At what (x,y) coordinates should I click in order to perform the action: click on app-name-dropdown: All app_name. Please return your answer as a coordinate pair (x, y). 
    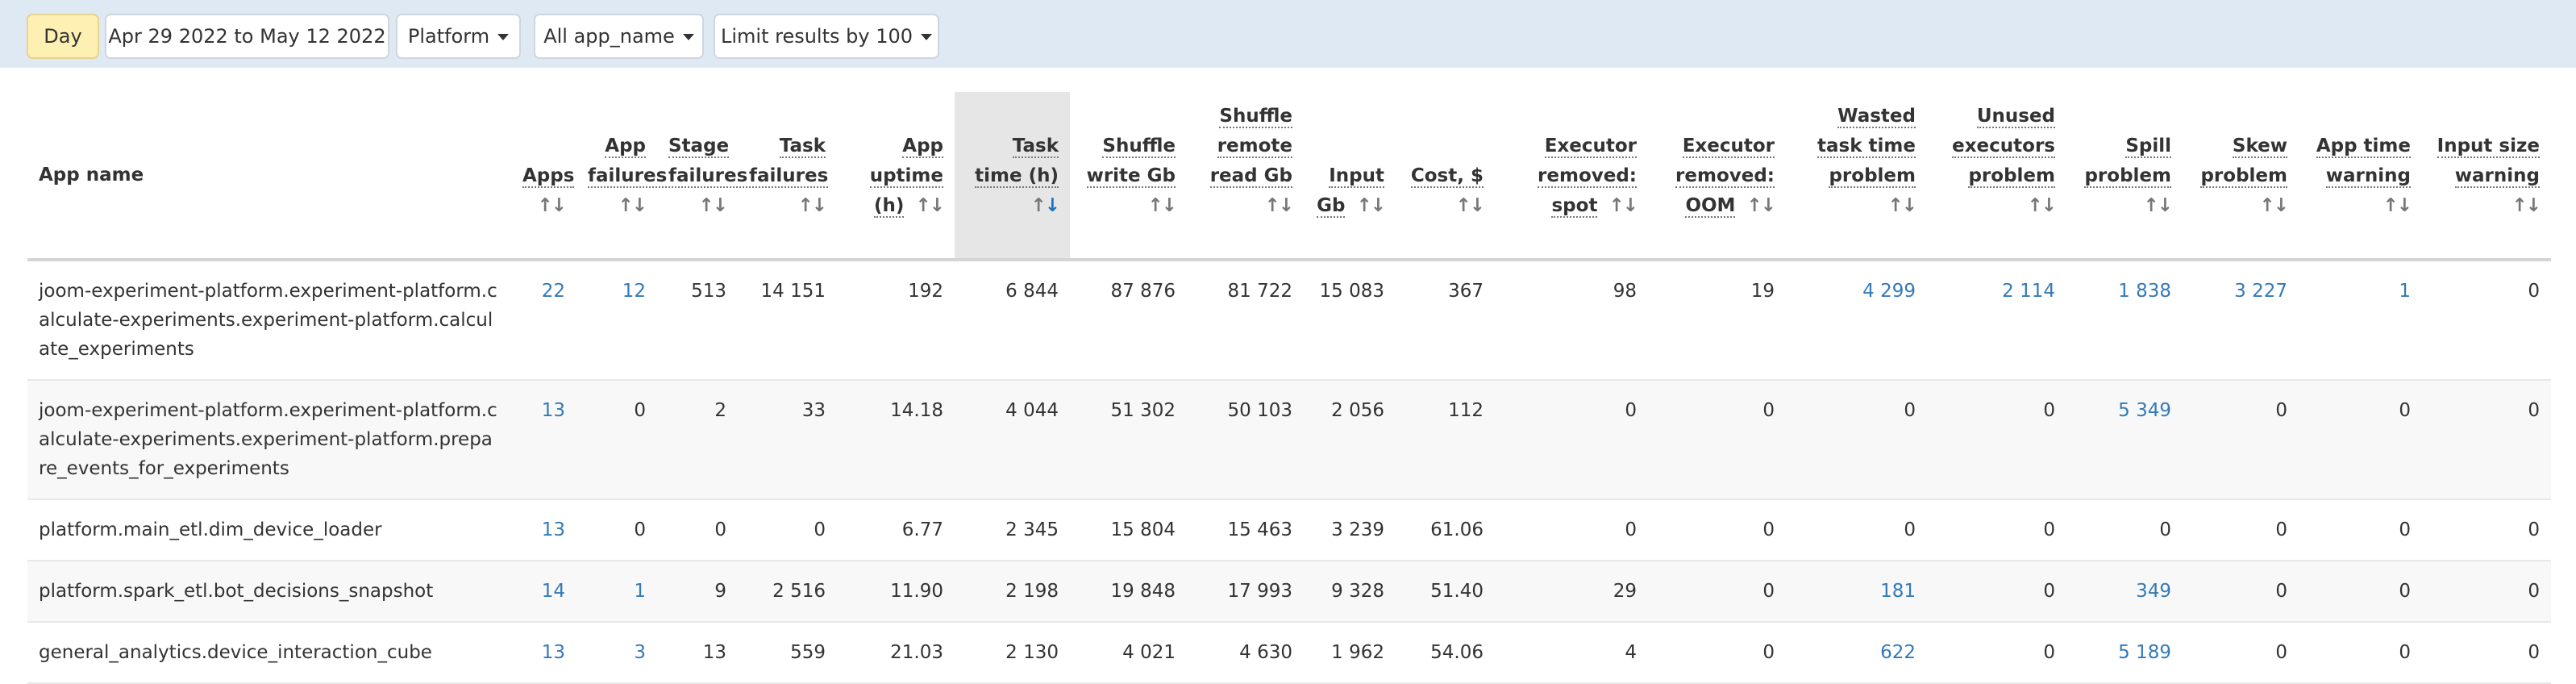
    Looking at the image, I should click on (619, 36).